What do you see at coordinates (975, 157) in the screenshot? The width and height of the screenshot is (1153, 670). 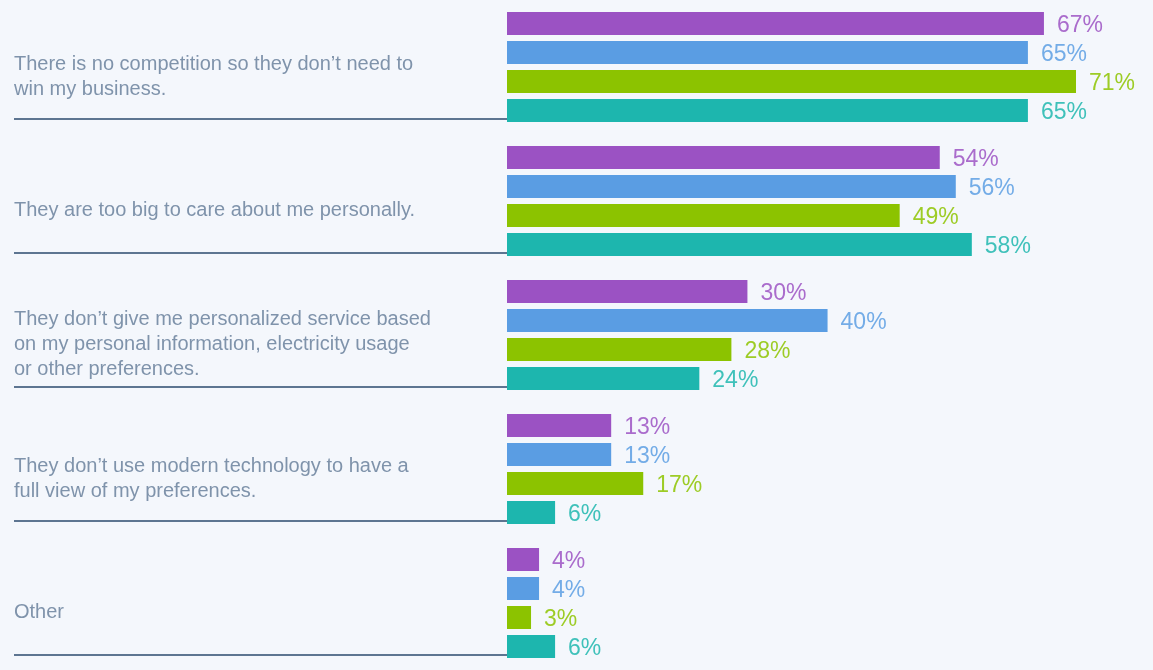 I see `data-label: 54%` at bounding box center [975, 157].